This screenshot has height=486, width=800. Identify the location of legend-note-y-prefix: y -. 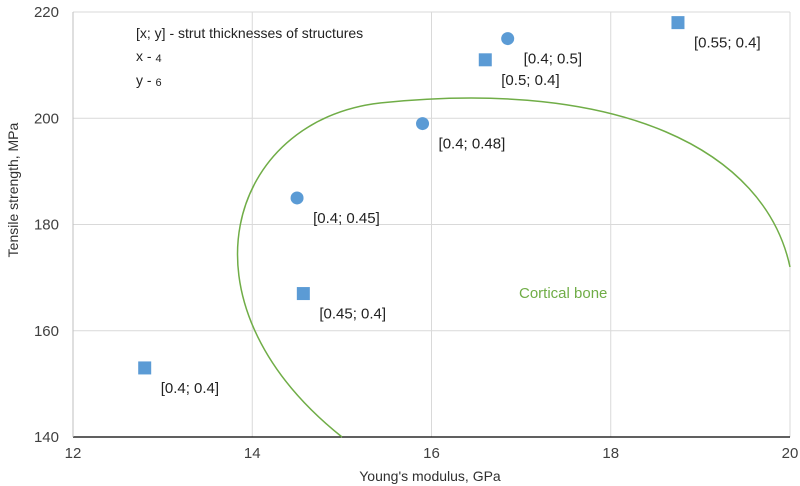
(145, 80).